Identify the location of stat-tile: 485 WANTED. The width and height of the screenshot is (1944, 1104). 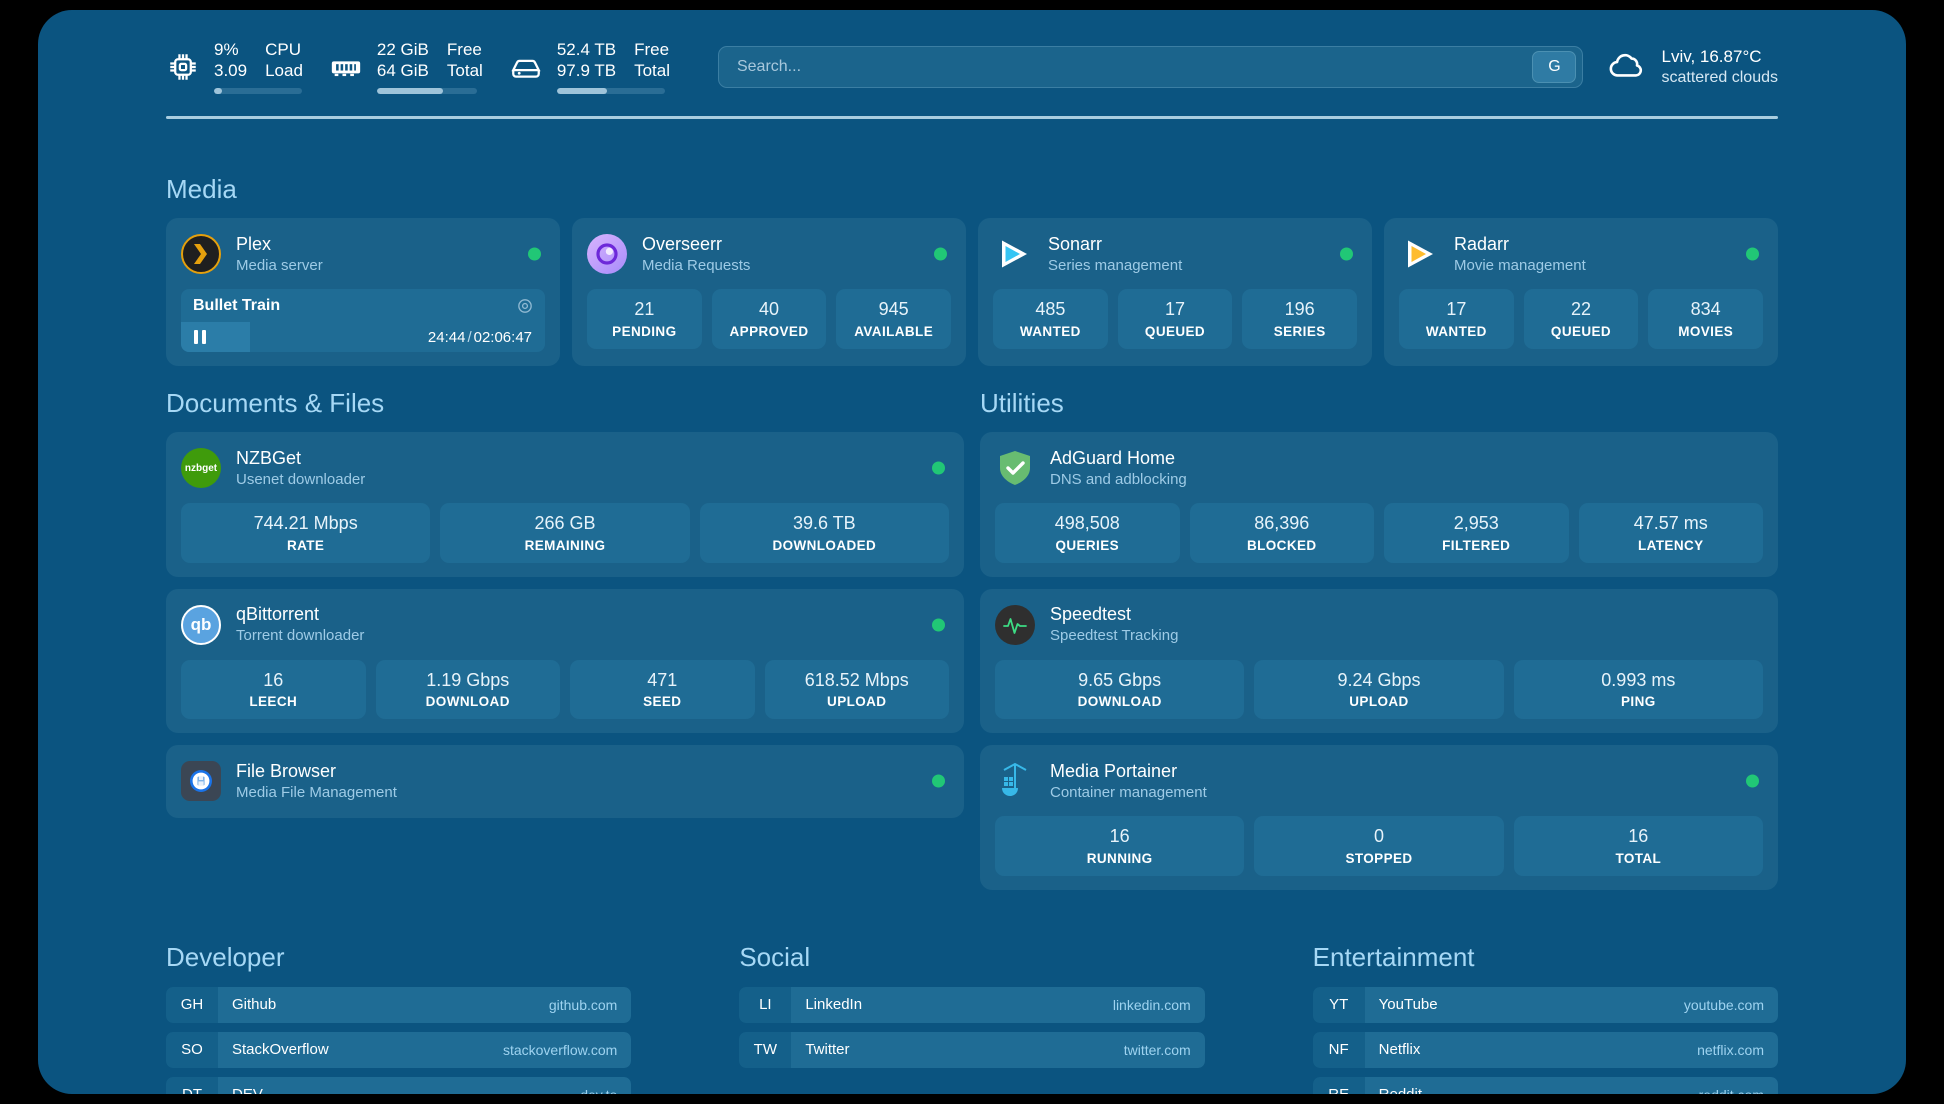
(1050, 319).